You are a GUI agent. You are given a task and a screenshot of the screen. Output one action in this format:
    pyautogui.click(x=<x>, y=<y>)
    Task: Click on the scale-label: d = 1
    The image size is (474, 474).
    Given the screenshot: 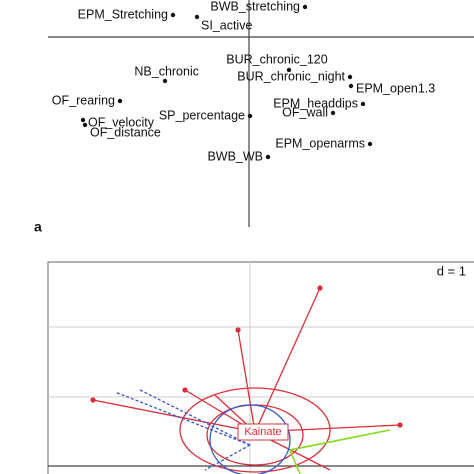 What is the action you would take?
    pyautogui.click(x=451, y=270)
    